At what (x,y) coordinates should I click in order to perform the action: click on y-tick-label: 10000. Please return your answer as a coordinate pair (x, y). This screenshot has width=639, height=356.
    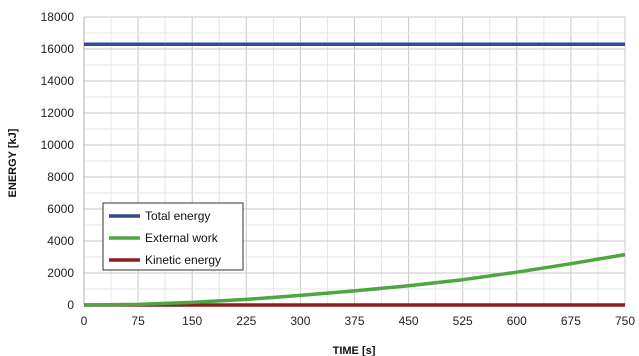
    Looking at the image, I should click on (58, 145).